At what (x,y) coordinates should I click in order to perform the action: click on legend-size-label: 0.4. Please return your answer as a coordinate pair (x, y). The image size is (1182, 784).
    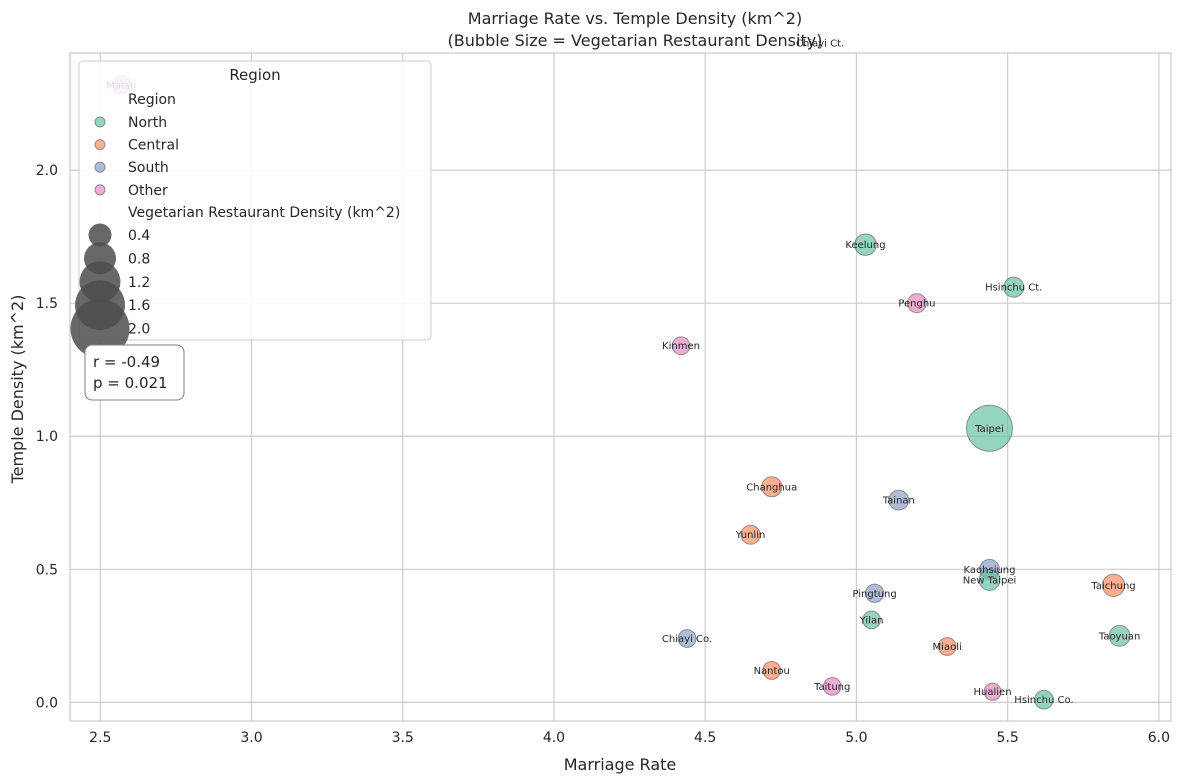
    Looking at the image, I should click on (139, 236).